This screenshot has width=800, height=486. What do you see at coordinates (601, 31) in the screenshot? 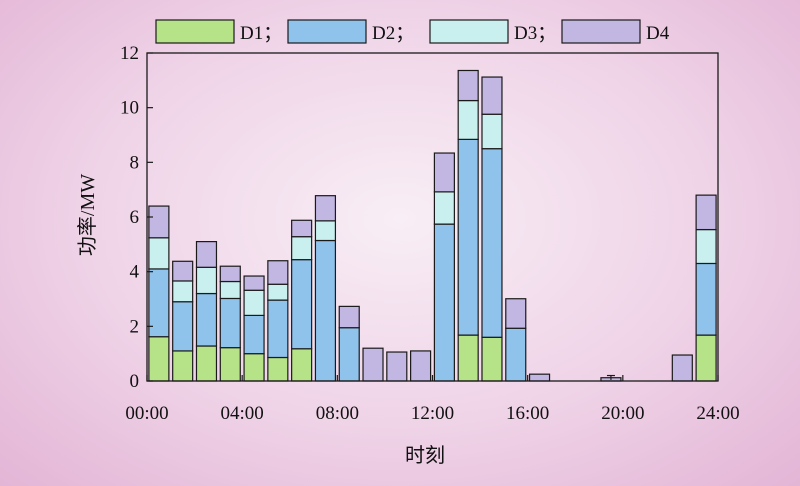
I see `legend-swatch-d4` at bounding box center [601, 31].